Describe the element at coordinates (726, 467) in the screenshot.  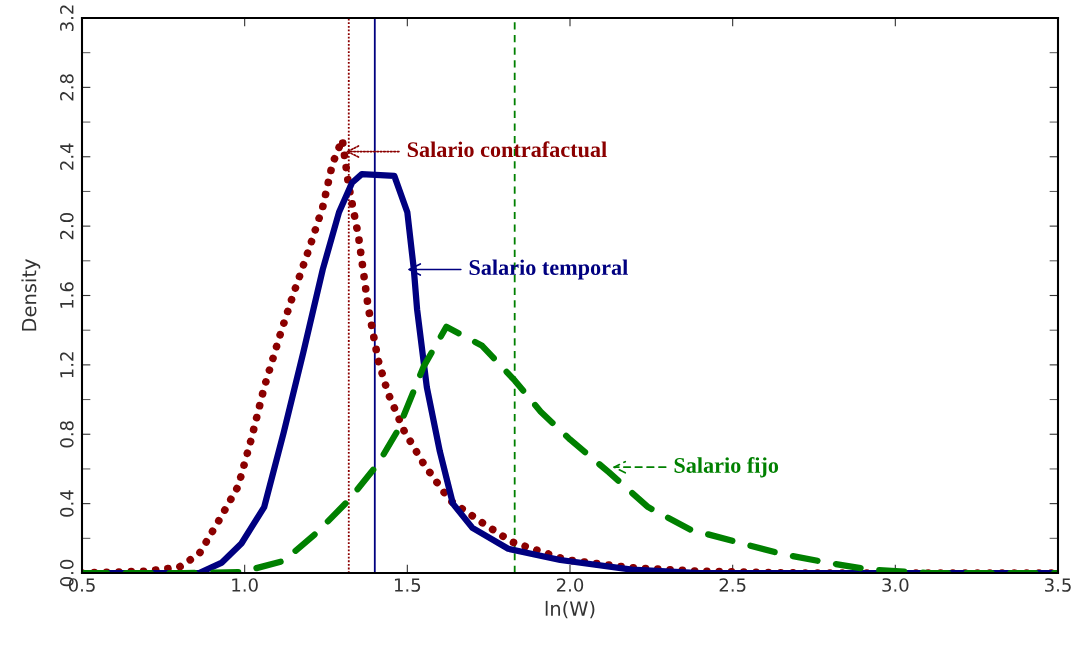
I see `annotation: Salario fijo` at that location.